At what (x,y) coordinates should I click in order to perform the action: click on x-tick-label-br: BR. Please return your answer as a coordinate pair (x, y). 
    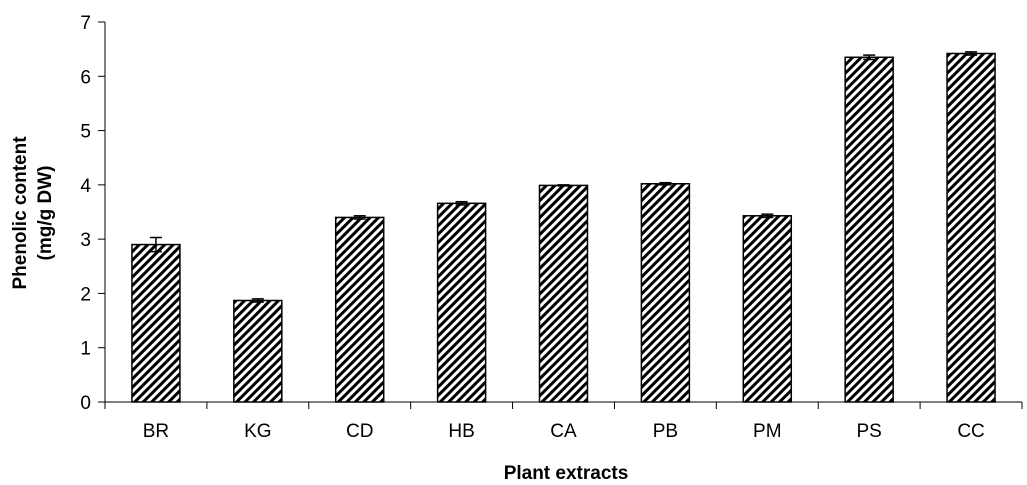
    Looking at the image, I should click on (156, 431).